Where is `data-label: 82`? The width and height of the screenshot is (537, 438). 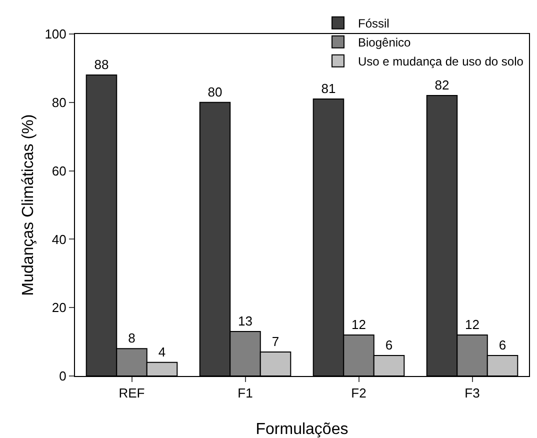 data-label: 82 is located at coordinates (442, 85).